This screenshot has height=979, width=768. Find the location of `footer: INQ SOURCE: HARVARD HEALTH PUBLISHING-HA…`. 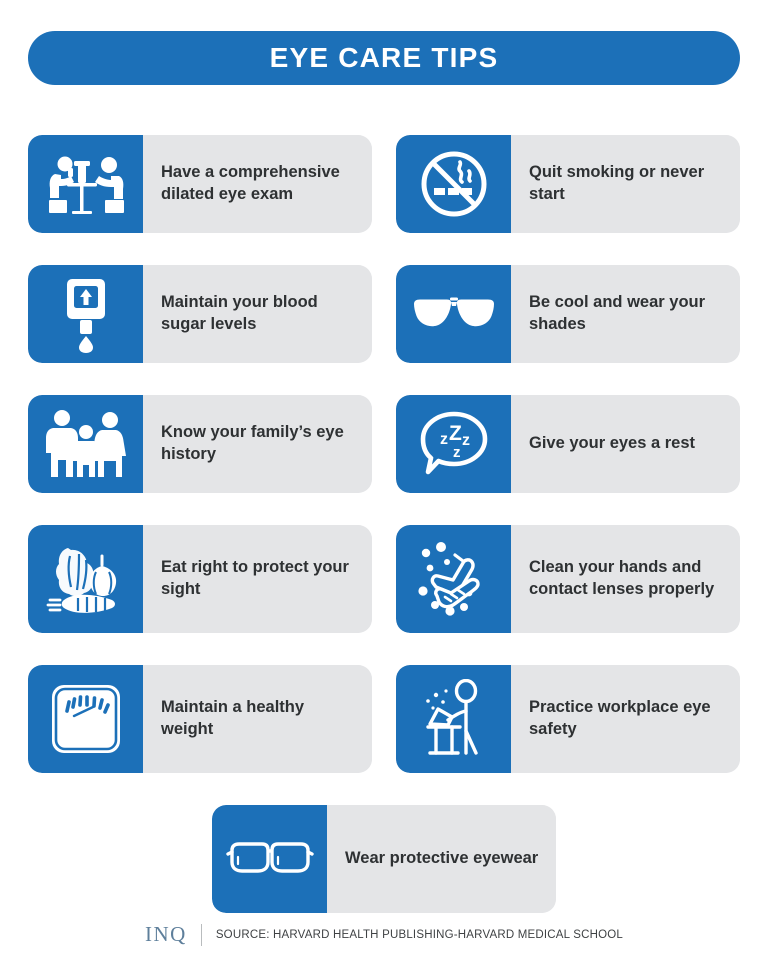

footer: INQ SOURCE: HARVARD HEALTH PUBLISHING-HA… is located at coordinates (384, 934).